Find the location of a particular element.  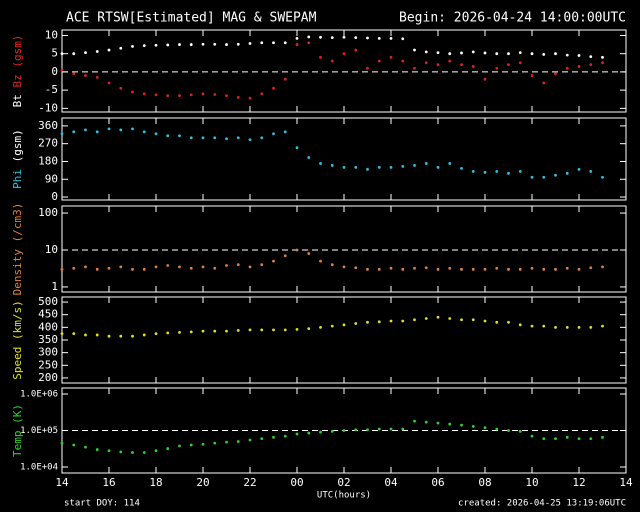

chart-title: ACE RTSW[Estimated] MAG & SWEPAM is located at coordinates (191, 18).